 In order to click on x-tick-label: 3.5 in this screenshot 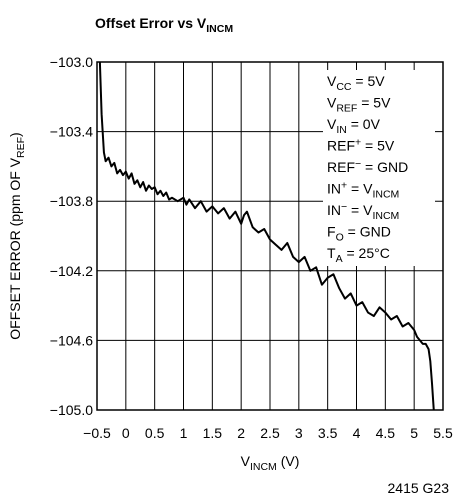, I will do `click(328, 433)`.